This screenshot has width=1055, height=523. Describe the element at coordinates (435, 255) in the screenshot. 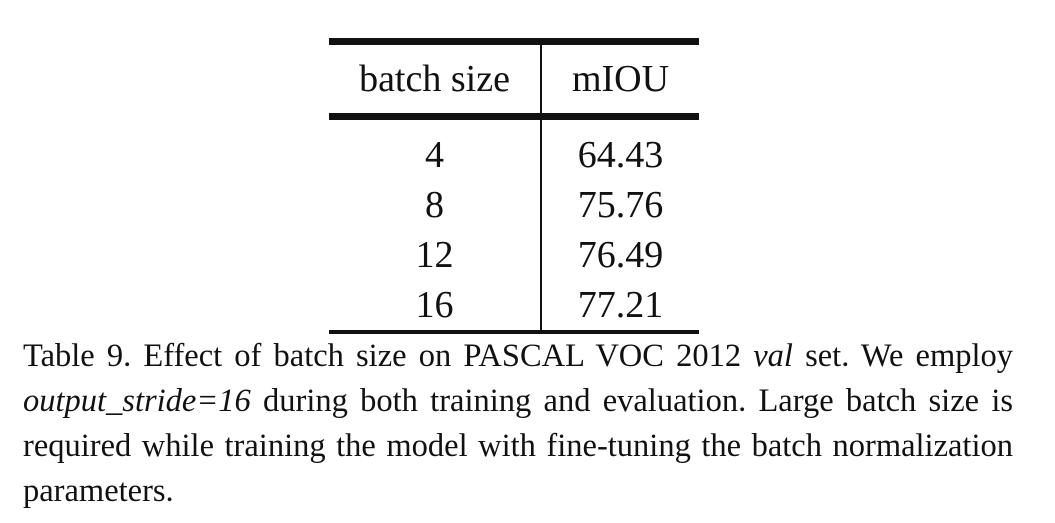

I see `cell-batch-size: 12` at that location.